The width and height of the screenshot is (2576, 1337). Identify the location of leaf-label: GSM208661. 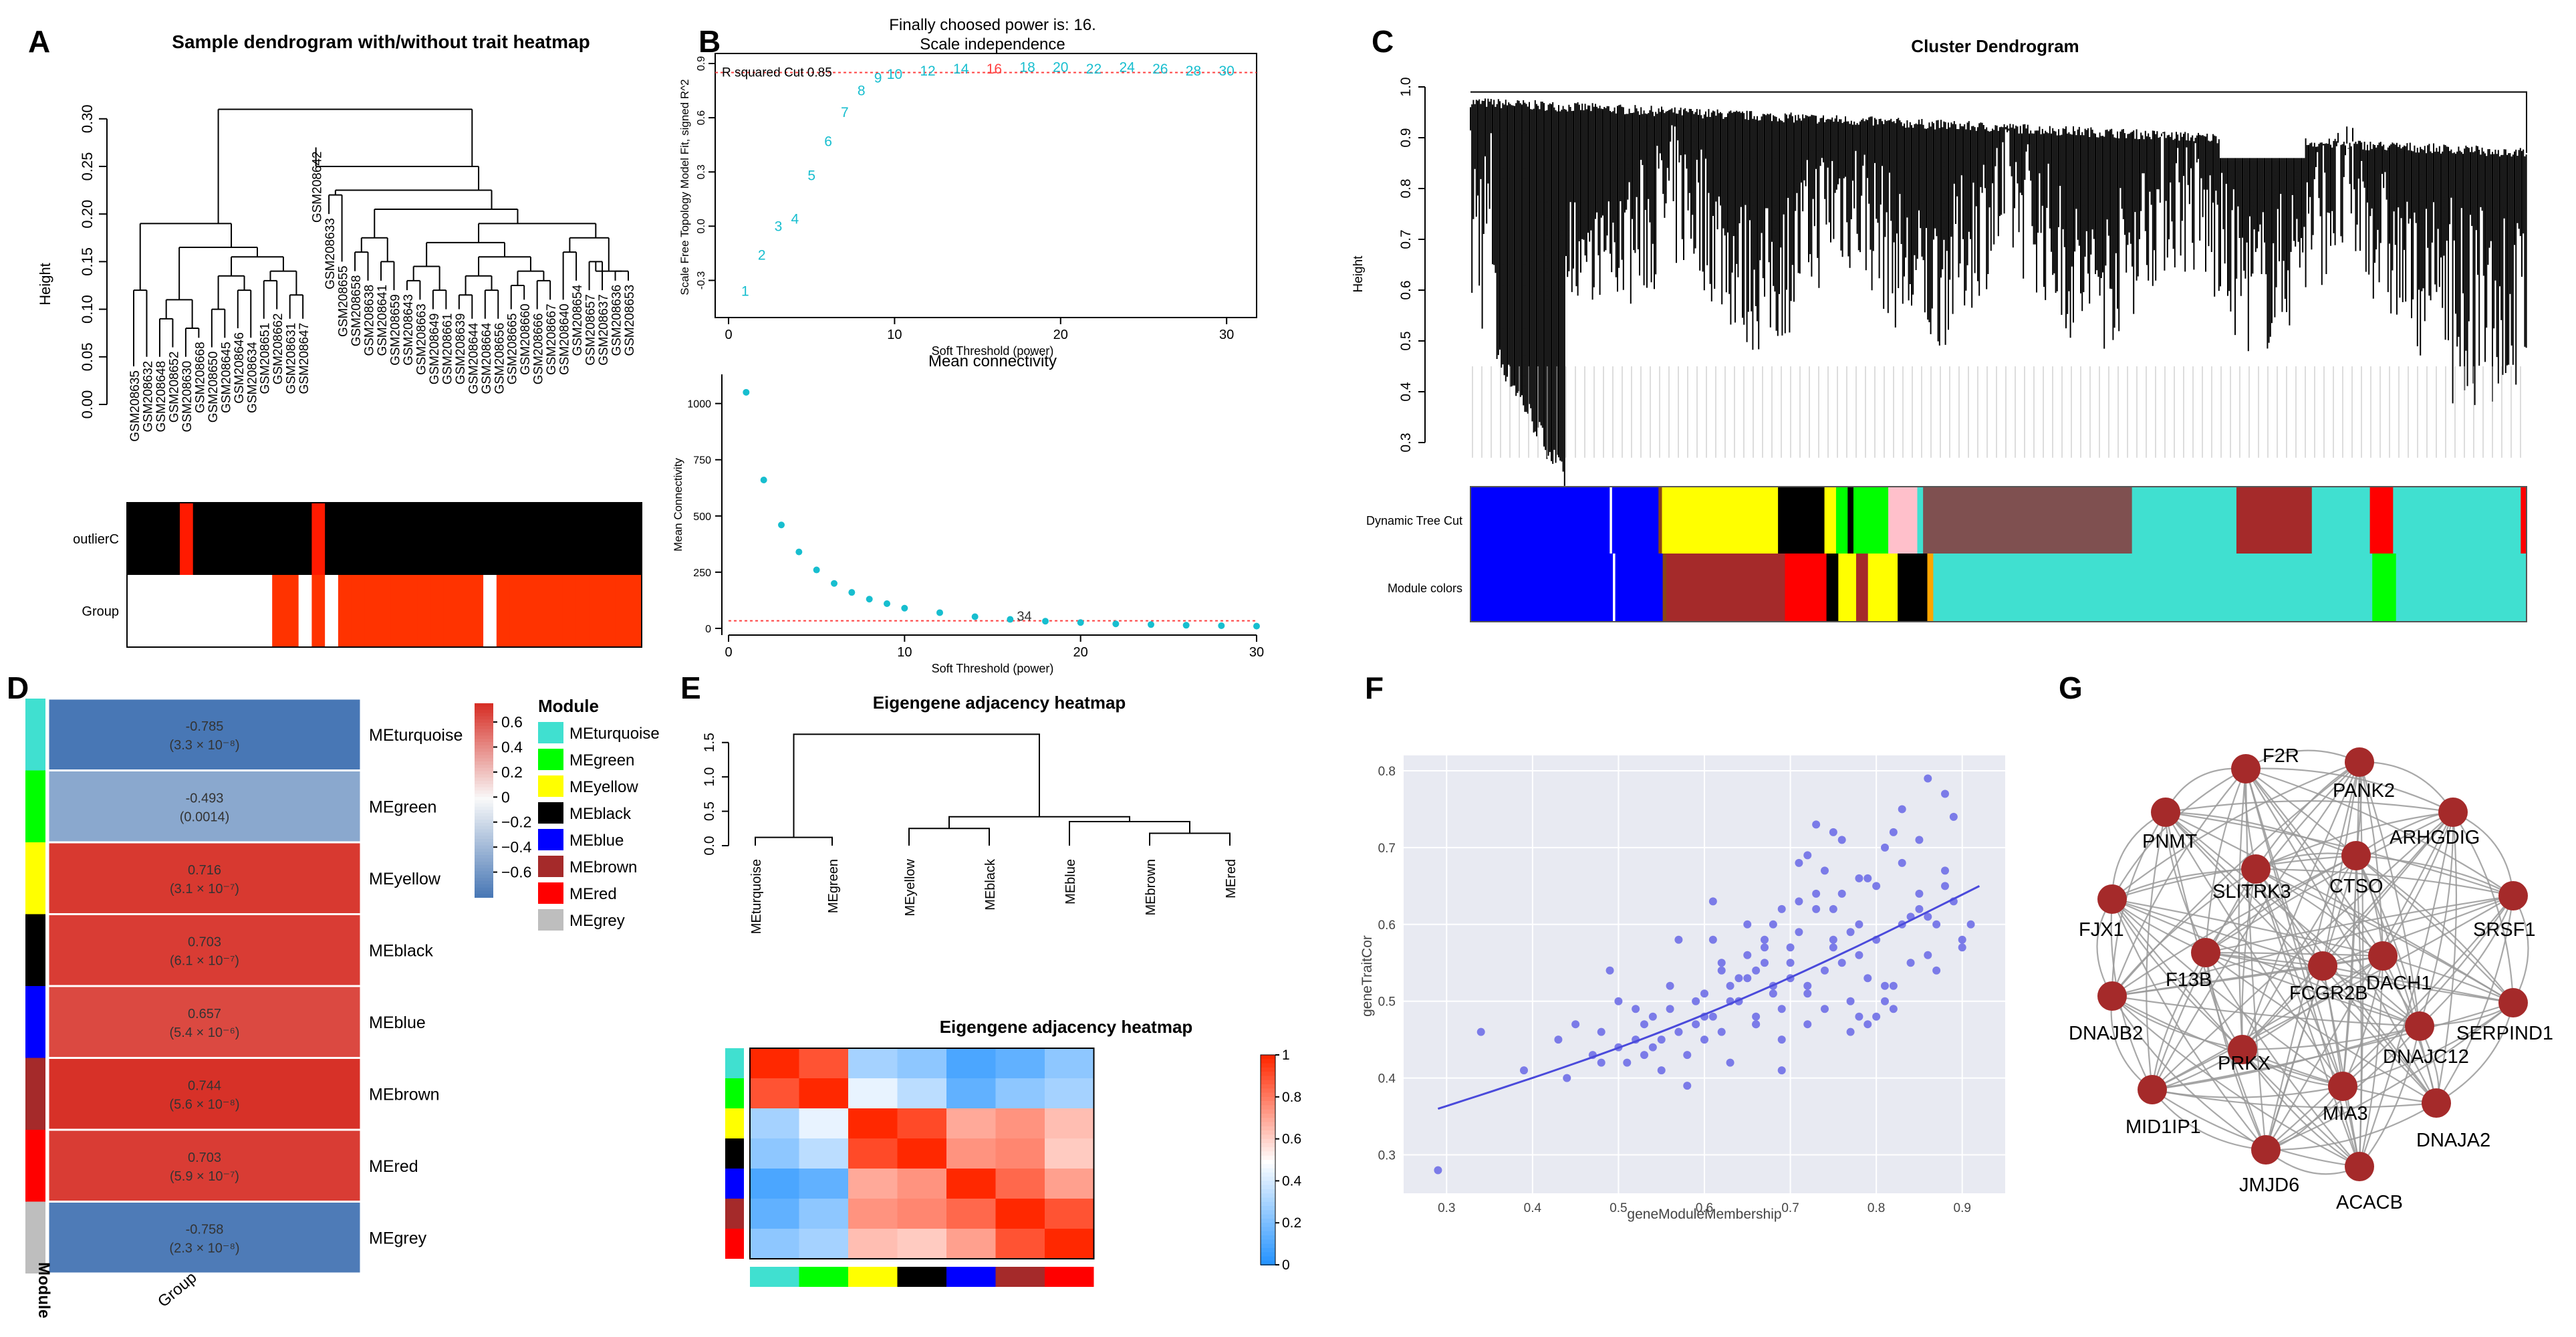
(447, 349).